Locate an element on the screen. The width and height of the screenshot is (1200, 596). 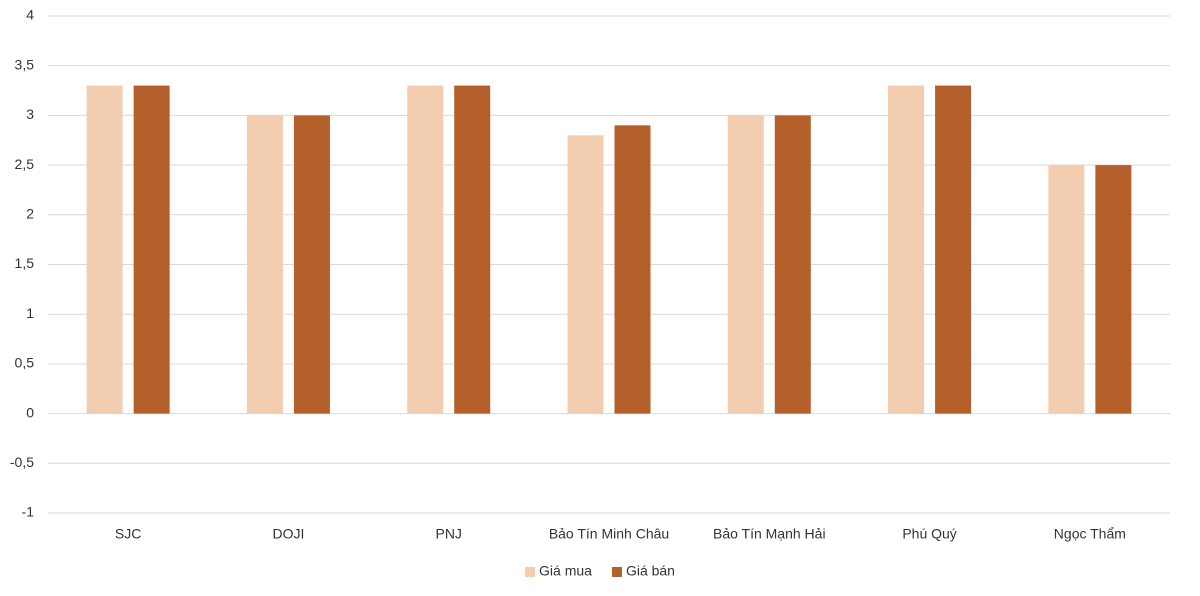
y-tick-label: 3,5 is located at coordinates (25, 64).